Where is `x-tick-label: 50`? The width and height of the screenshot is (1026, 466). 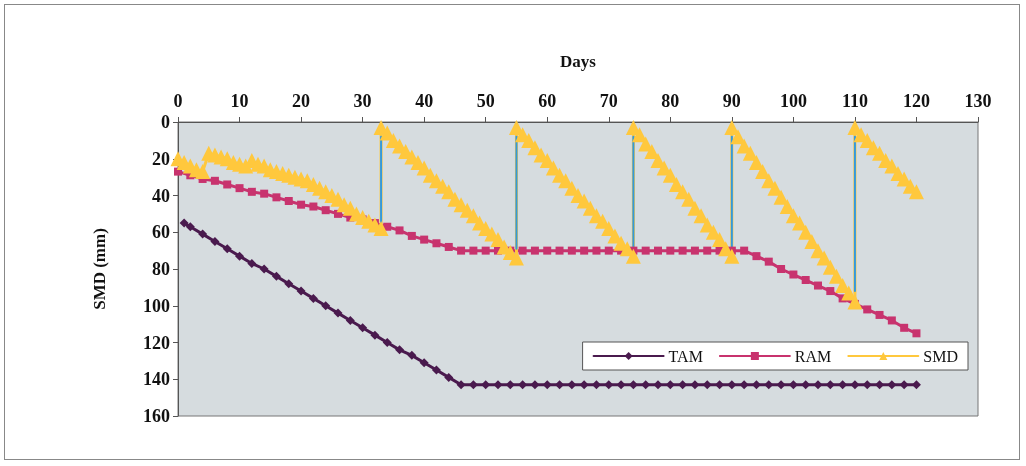 x-tick-label: 50 is located at coordinates (485, 101).